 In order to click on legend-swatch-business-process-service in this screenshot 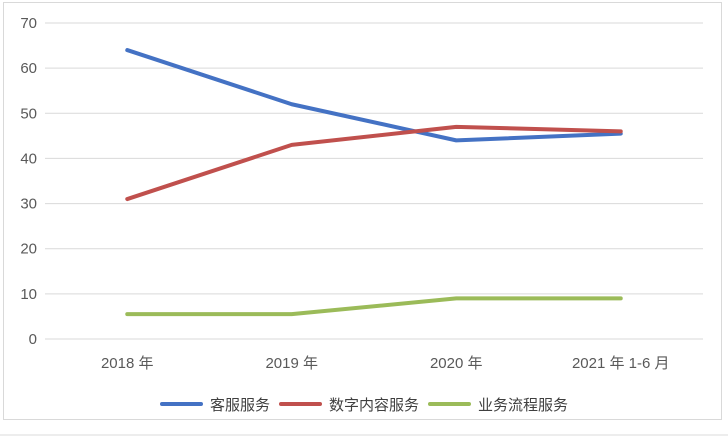, I will do `click(449, 404)`.